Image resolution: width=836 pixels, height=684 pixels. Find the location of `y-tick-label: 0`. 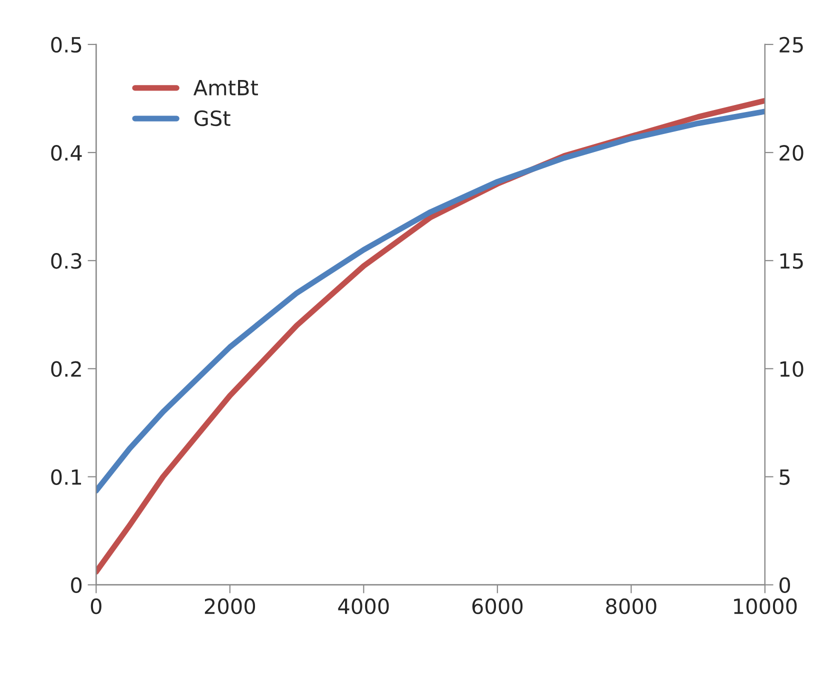

y-tick-label: 0 is located at coordinates (76, 585).